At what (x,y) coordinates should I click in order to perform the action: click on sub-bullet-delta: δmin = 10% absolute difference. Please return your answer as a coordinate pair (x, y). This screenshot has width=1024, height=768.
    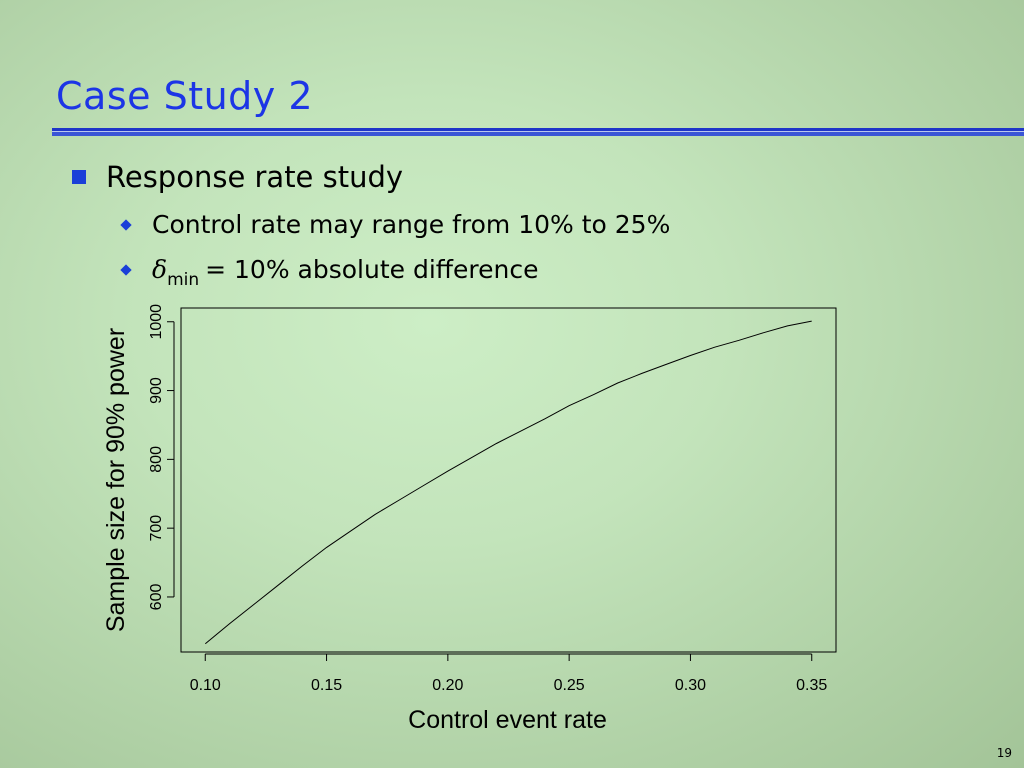
    Looking at the image, I should click on (345, 272).